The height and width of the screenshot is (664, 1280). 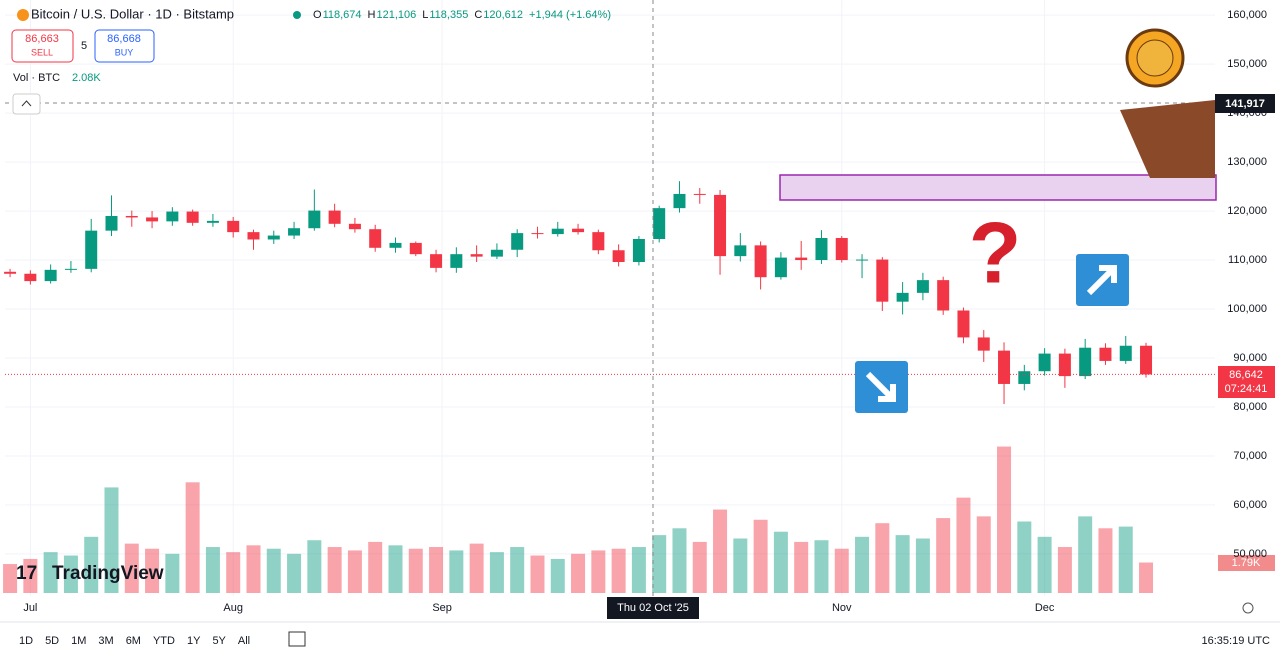 I want to click on buy-label: BUY, so click(x=124, y=52).